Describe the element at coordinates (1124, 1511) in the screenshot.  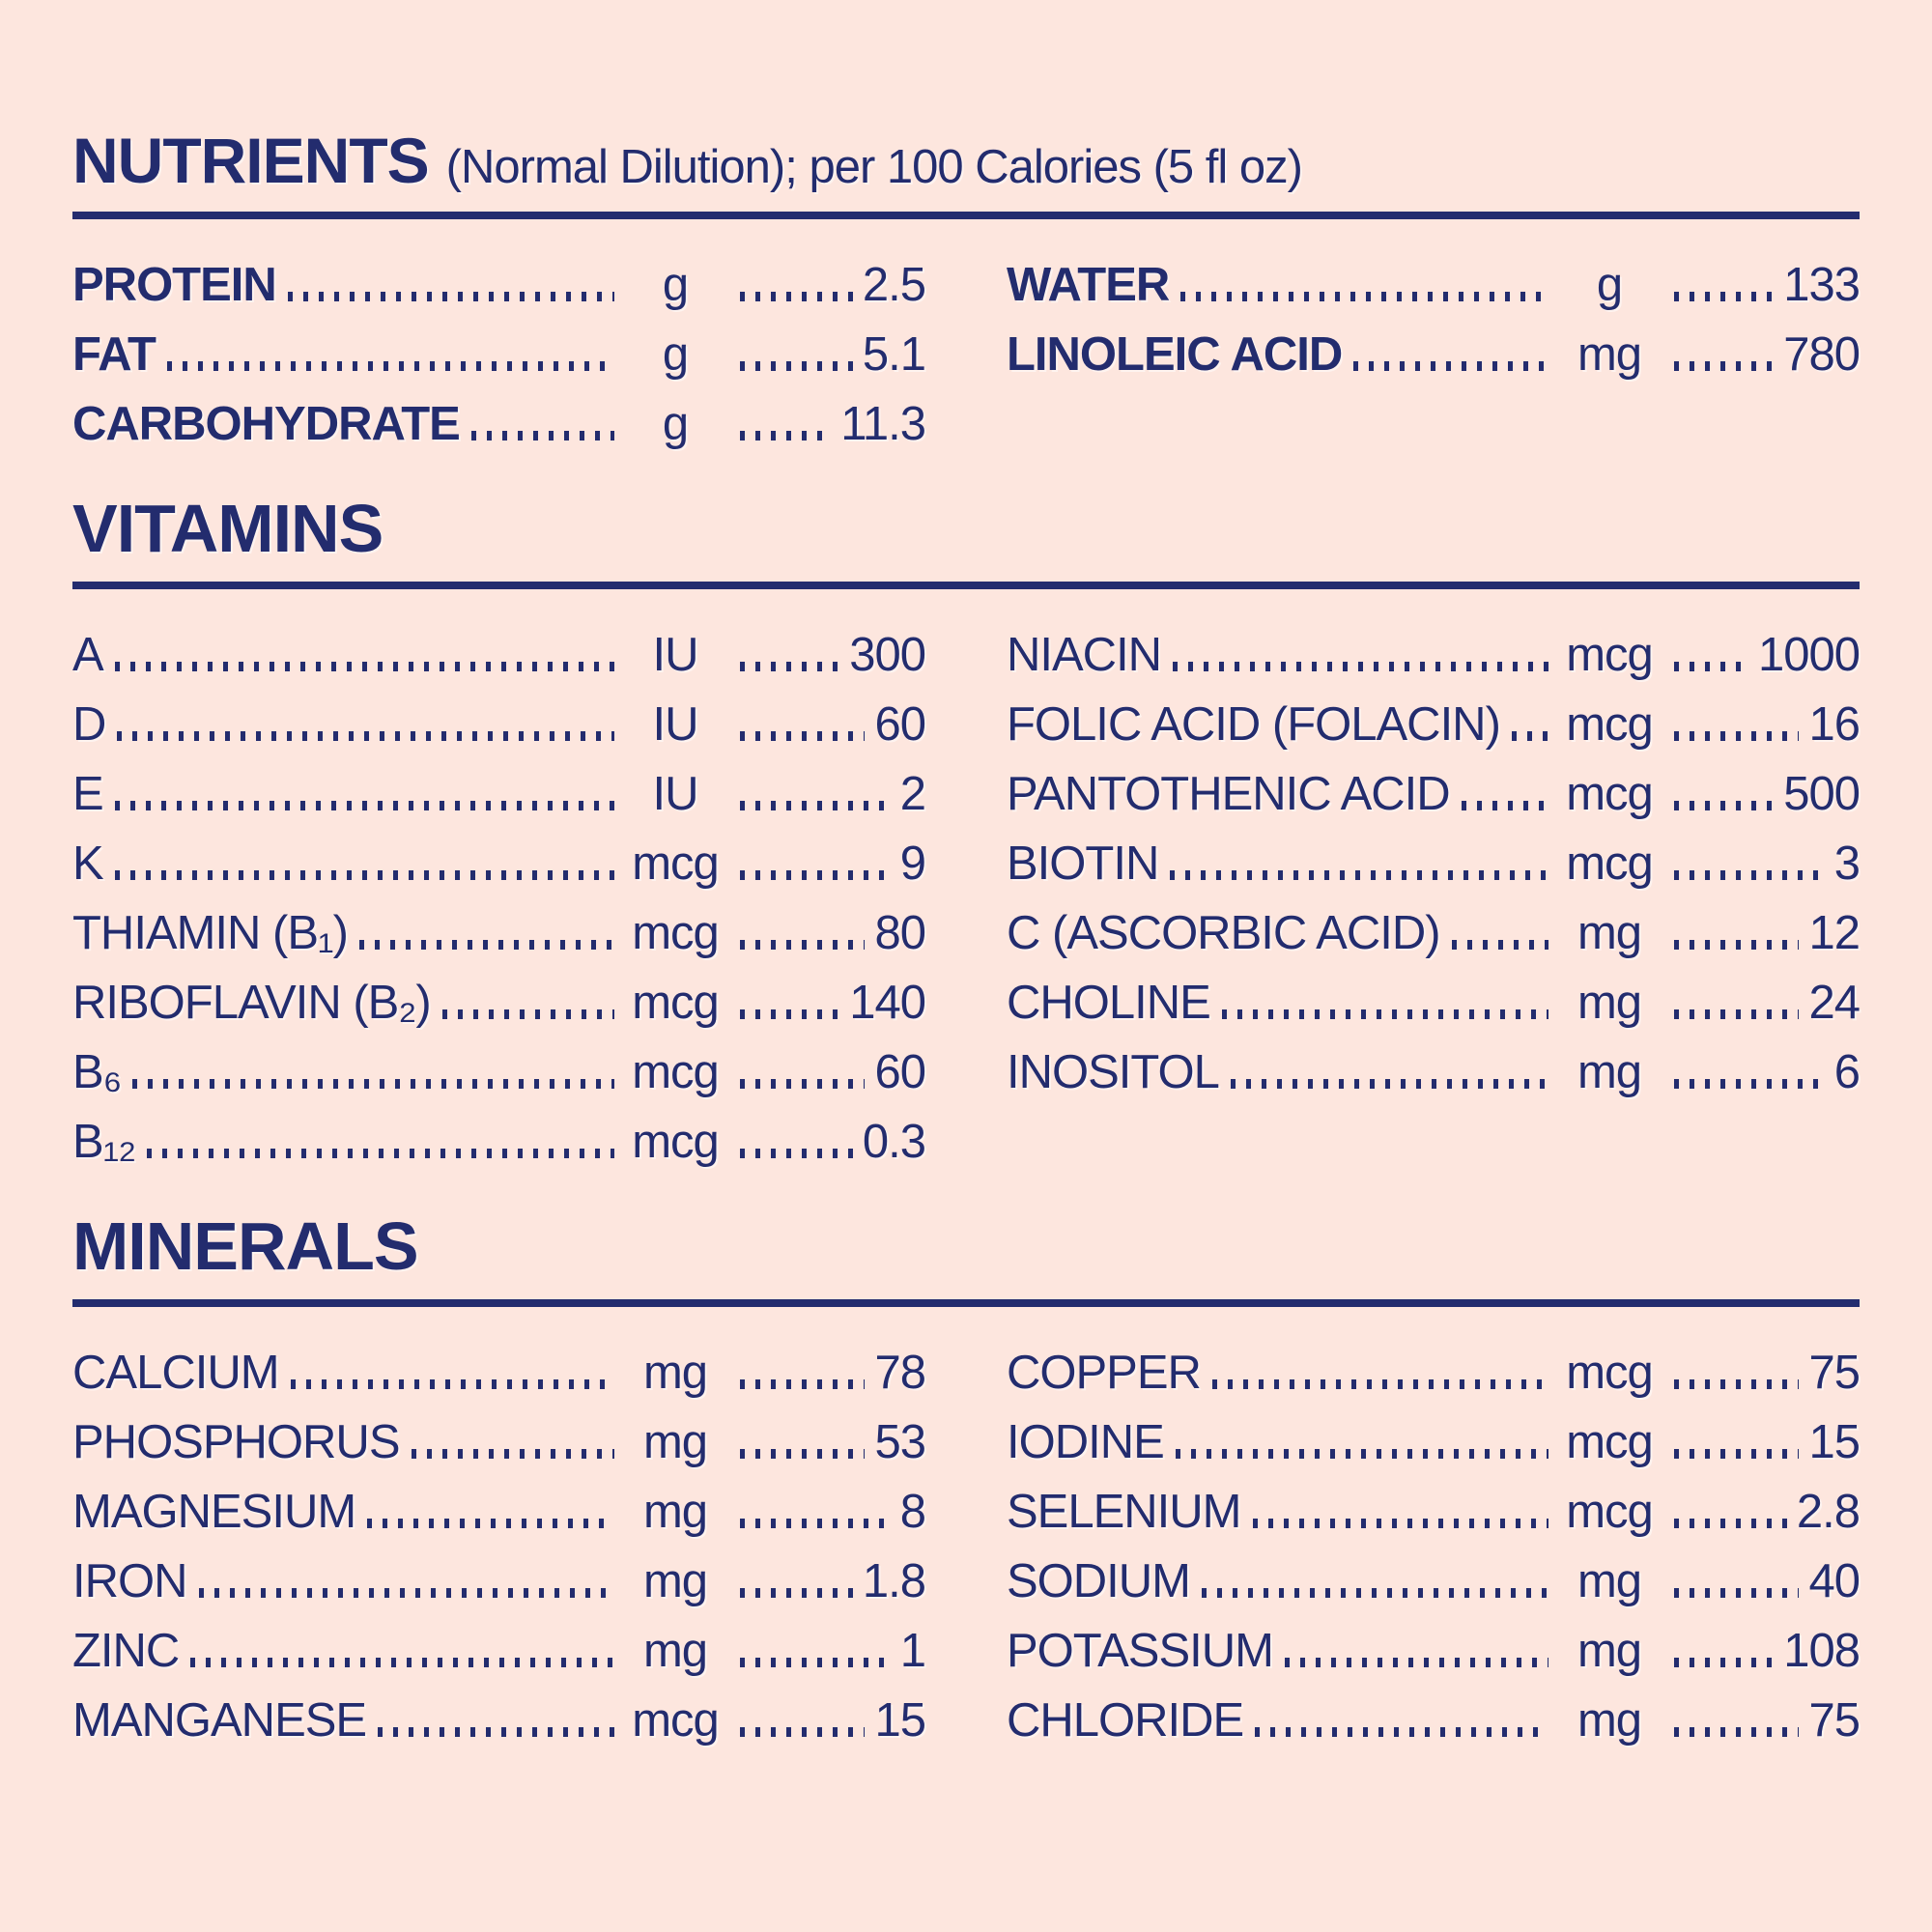
I see `nutrient-label: SELENIUM` at that location.